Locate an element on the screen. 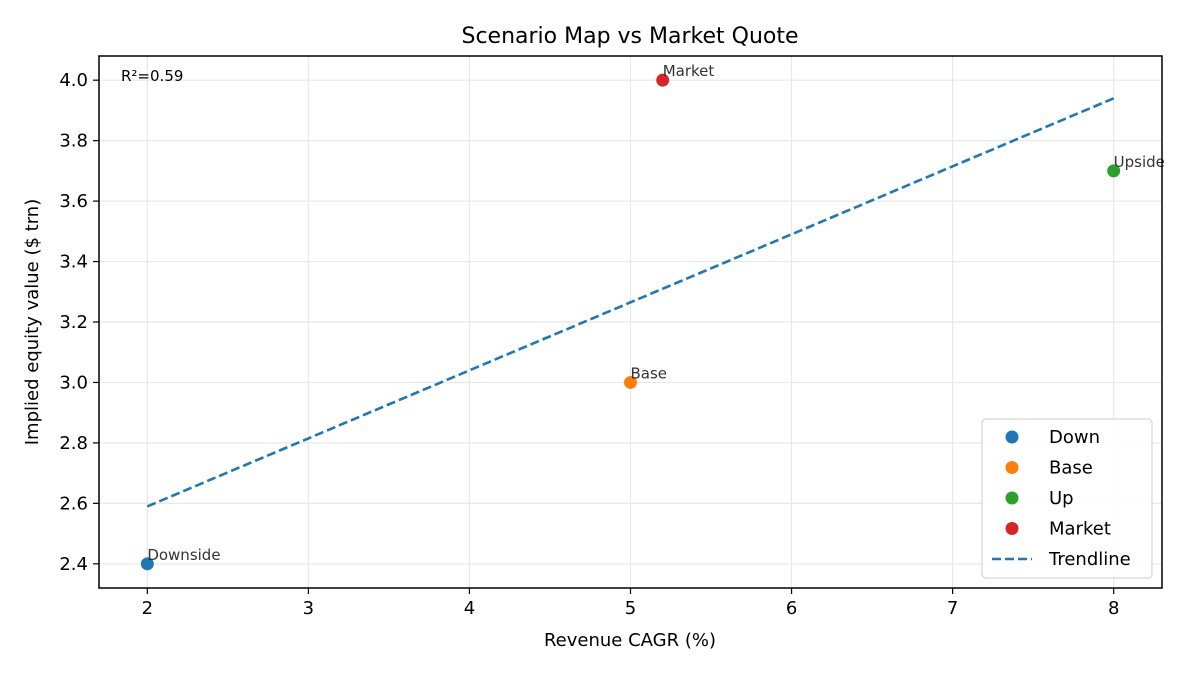  y-tick-label: 3.4 is located at coordinates (73, 262).